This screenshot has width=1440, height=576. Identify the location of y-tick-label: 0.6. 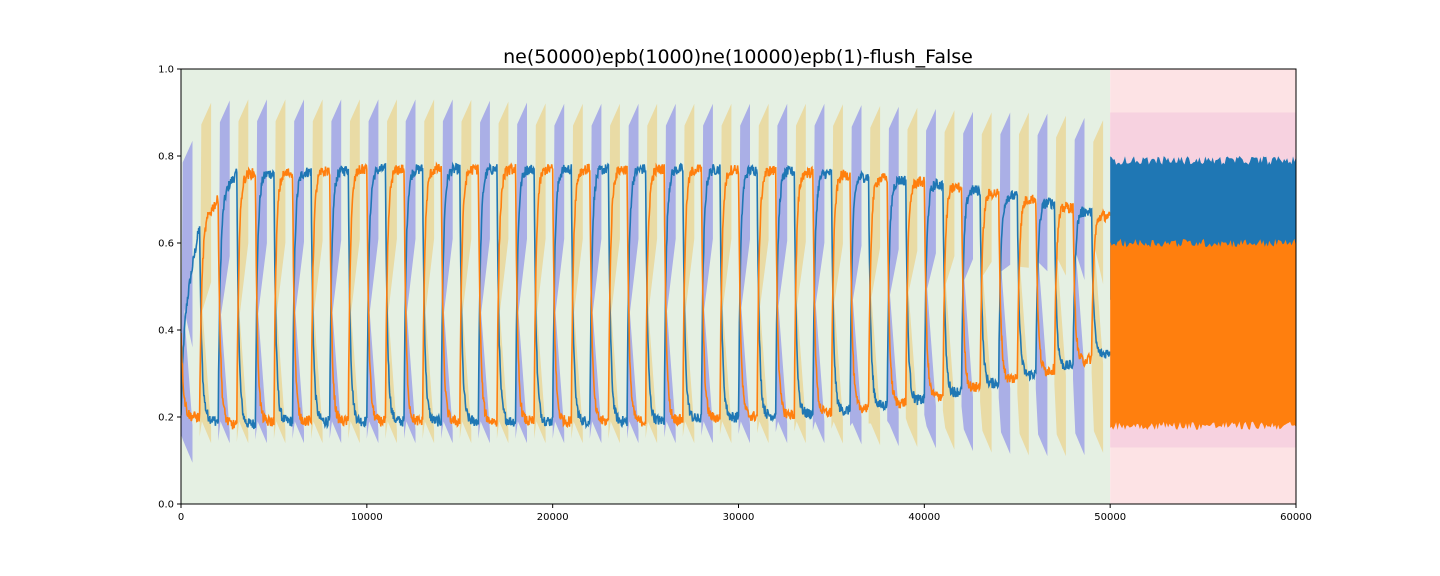
(166, 244).